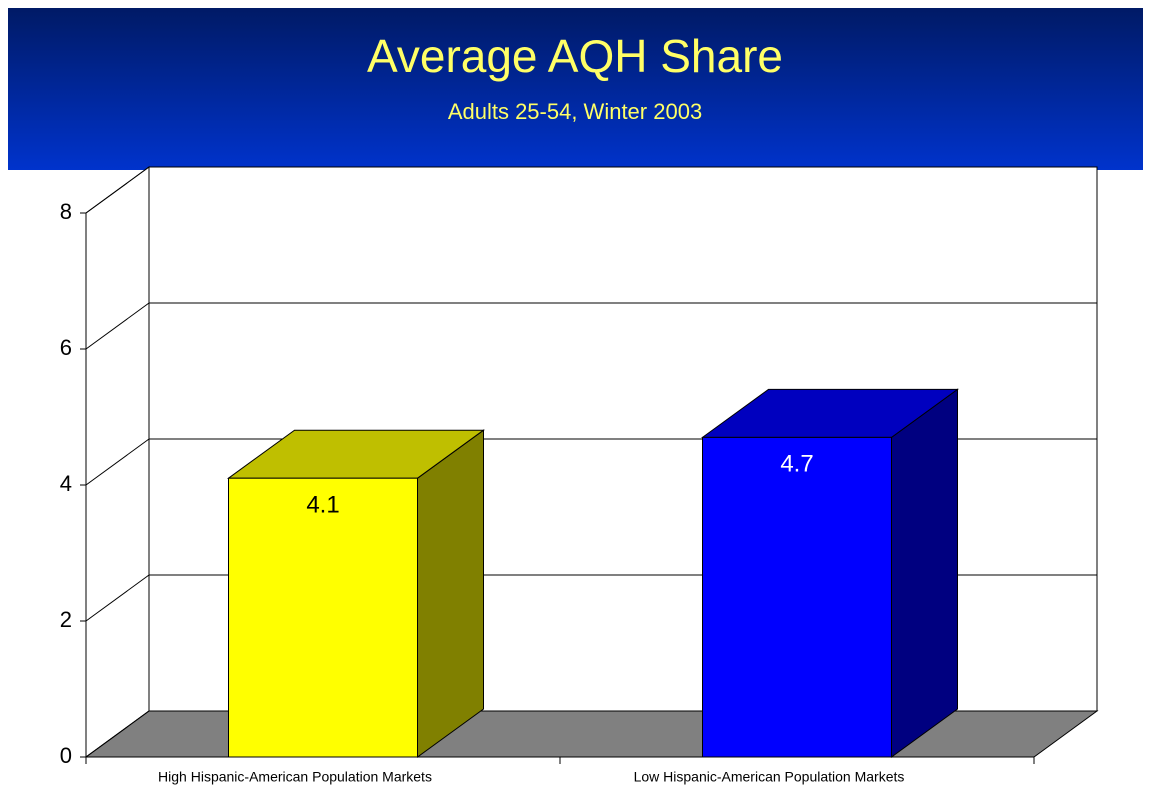  What do you see at coordinates (66, 347) in the screenshot?
I see `y-tick-label: 6` at bounding box center [66, 347].